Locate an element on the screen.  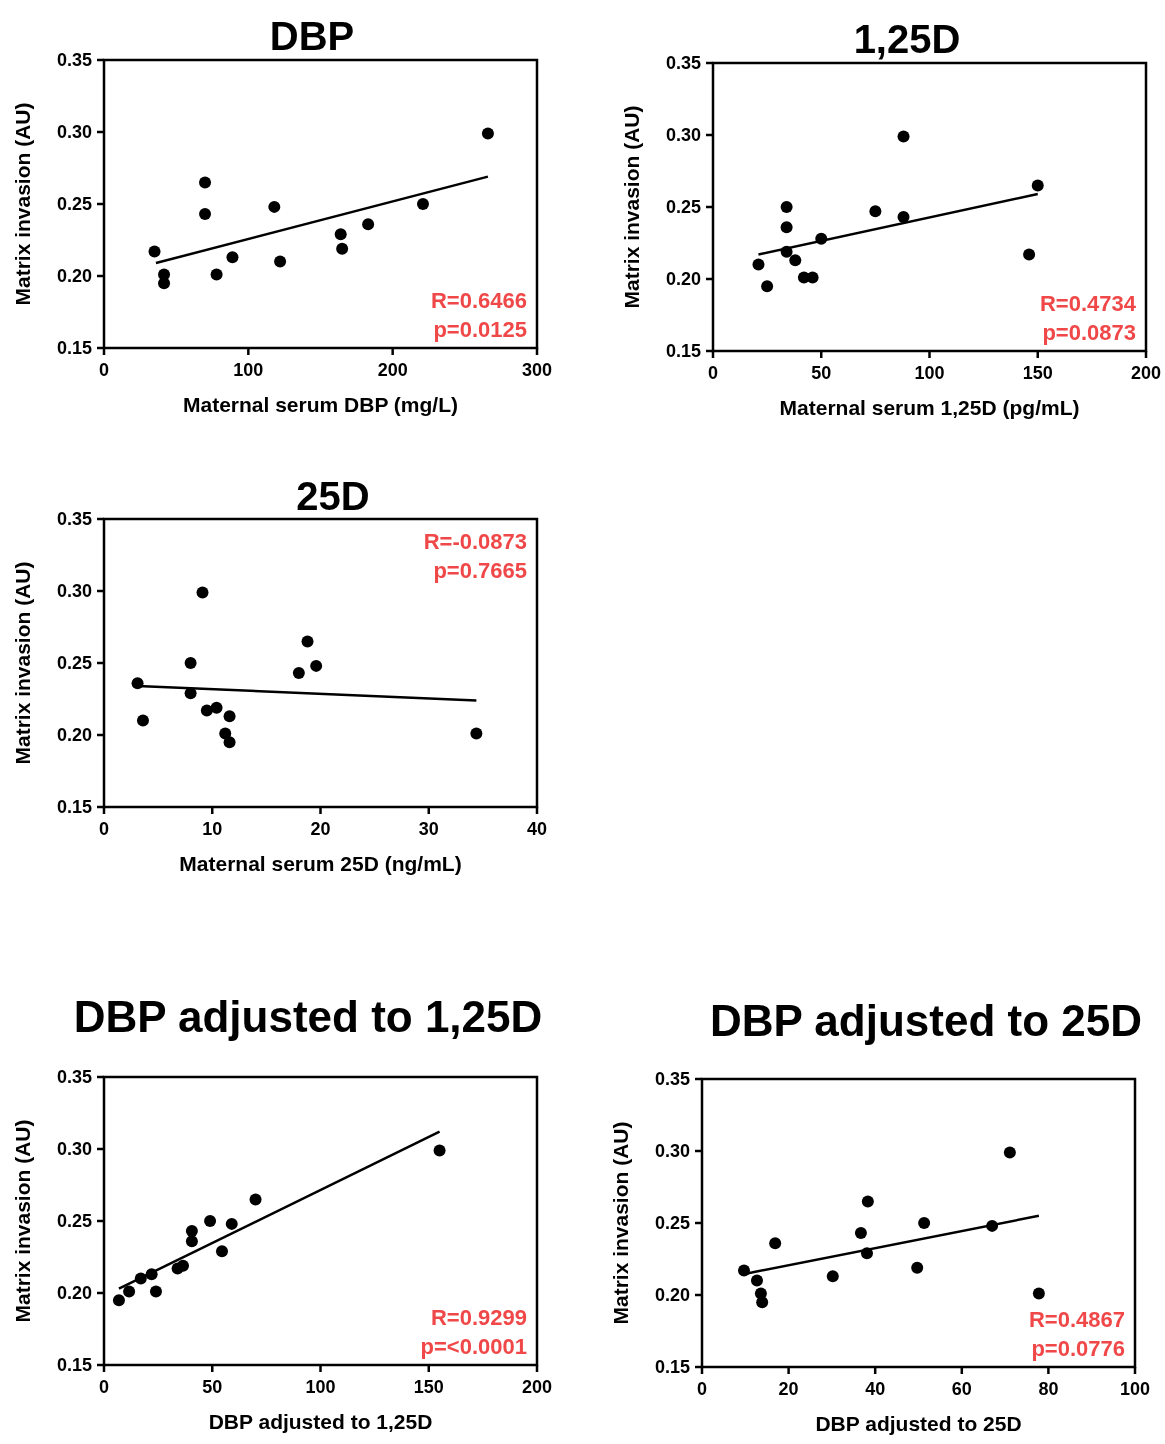
chart-title: 1,25D is located at coordinates (907, 39).